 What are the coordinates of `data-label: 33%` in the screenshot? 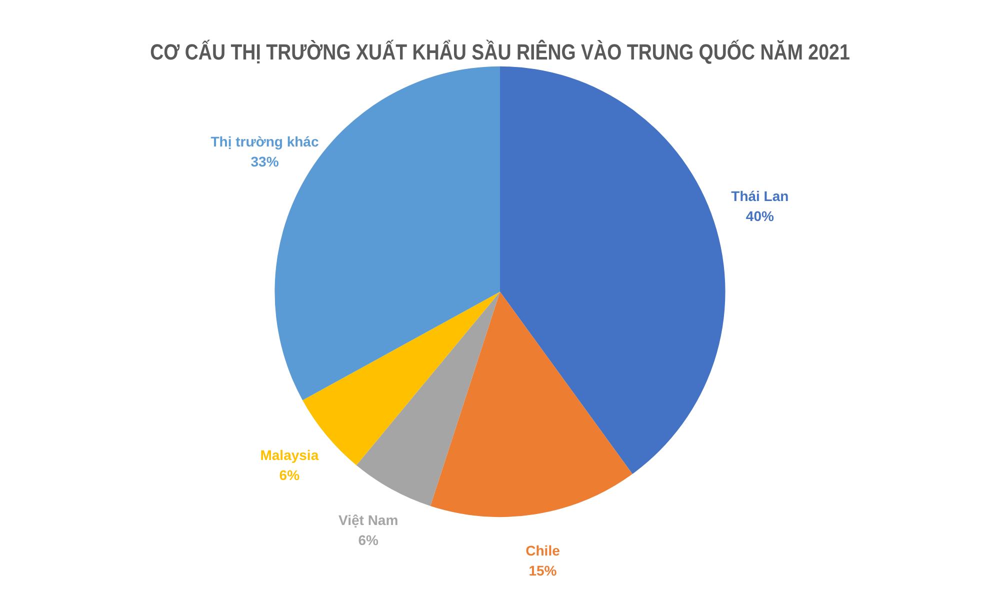 It's located at (265, 161).